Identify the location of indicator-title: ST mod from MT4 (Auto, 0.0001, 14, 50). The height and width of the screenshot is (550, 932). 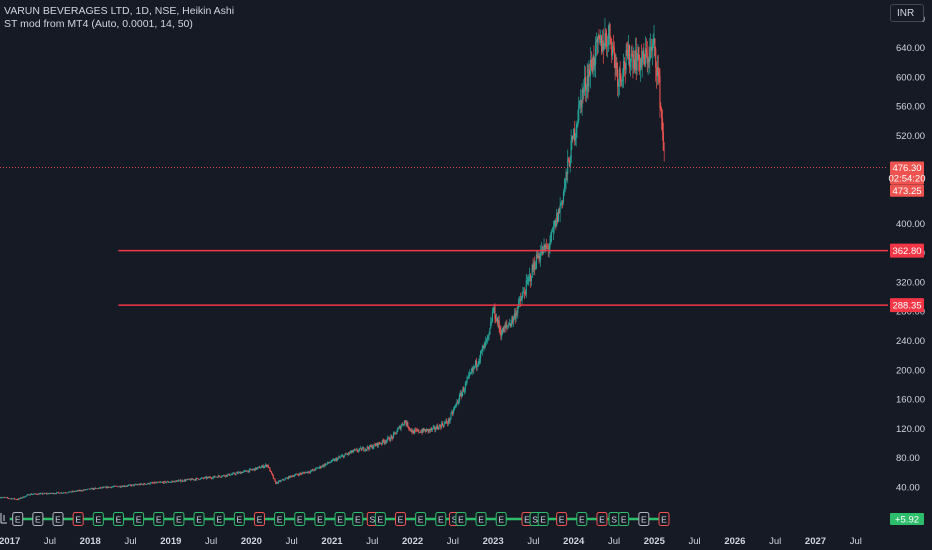
(98, 24).